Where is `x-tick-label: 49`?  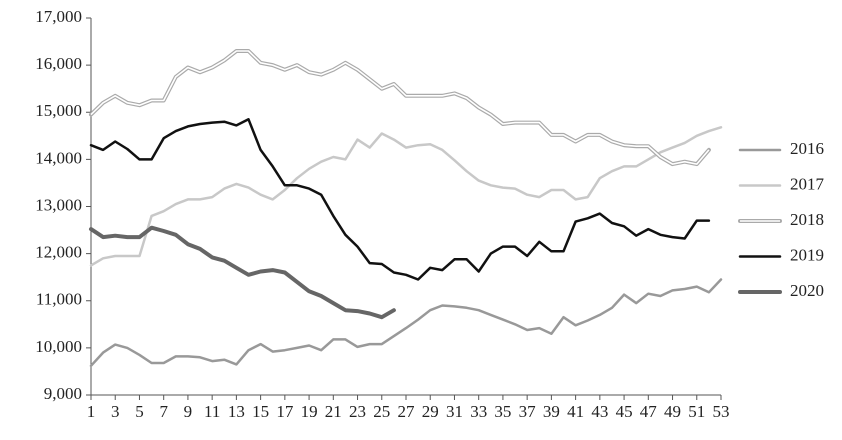 x-tick-label: 49 is located at coordinates (672, 411).